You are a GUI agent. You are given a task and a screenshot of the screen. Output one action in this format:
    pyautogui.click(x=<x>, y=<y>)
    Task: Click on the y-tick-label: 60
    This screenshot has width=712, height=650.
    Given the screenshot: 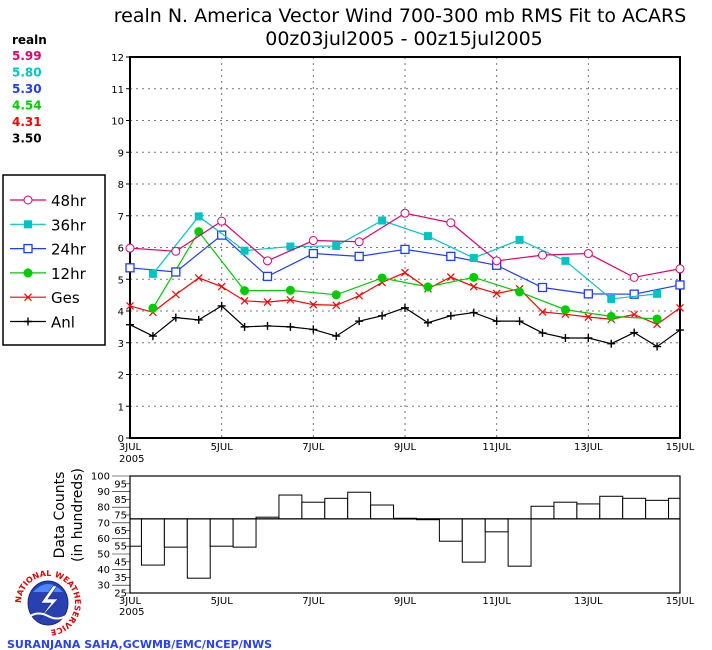 What is the action you would take?
    pyautogui.click(x=103, y=539)
    